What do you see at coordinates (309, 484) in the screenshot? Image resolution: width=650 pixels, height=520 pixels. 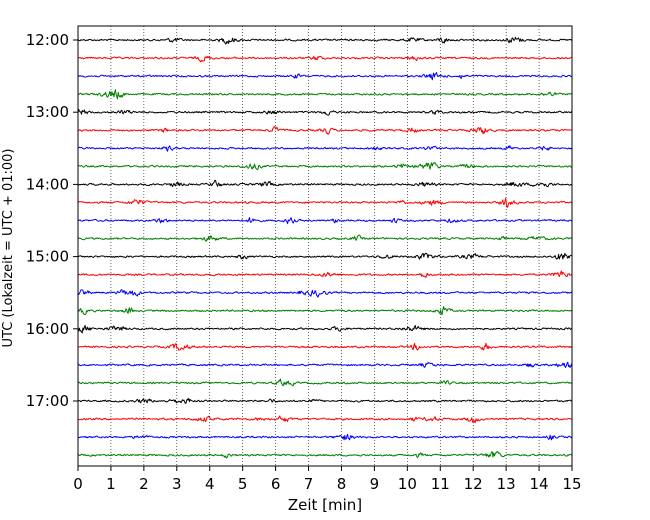 I see `x-tick-label: 7` at bounding box center [309, 484].